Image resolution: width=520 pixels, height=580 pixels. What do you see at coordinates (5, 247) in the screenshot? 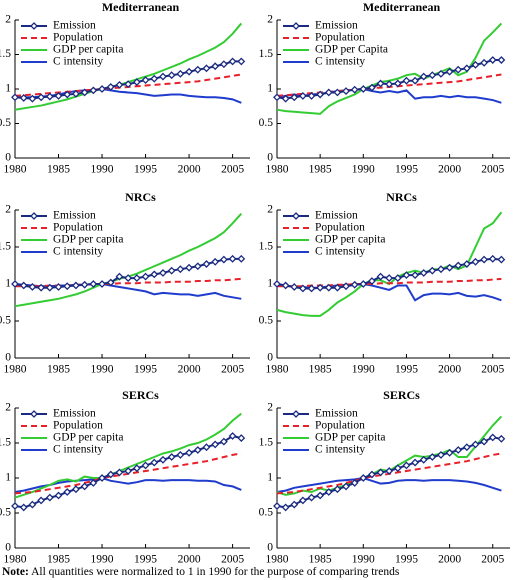
I see `y-tick-label: 1.5` at bounding box center [5, 247].